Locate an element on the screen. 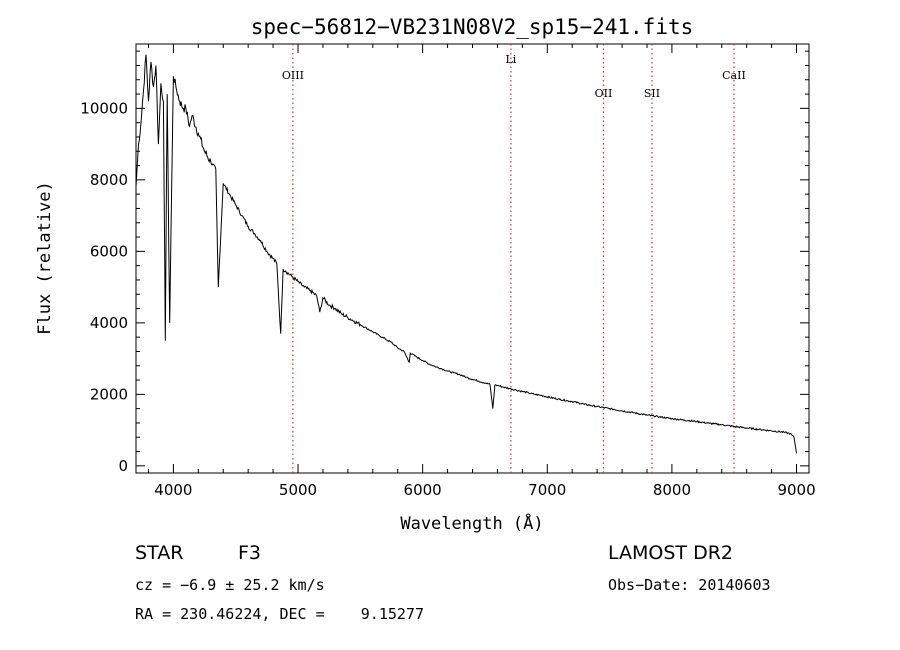 This screenshot has width=900, height=650. y-tick-label: 8000 is located at coordinates (109, 180).